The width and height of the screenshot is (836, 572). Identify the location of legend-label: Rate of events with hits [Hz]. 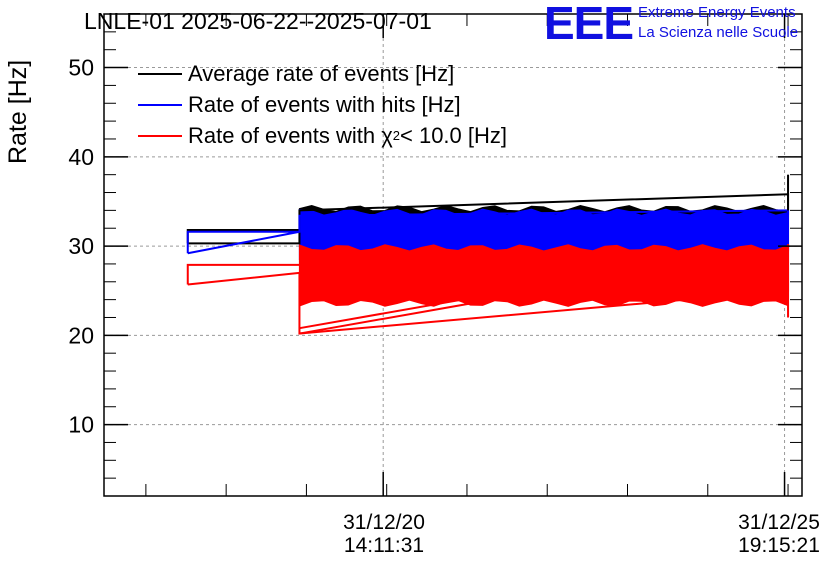
(324, 104).